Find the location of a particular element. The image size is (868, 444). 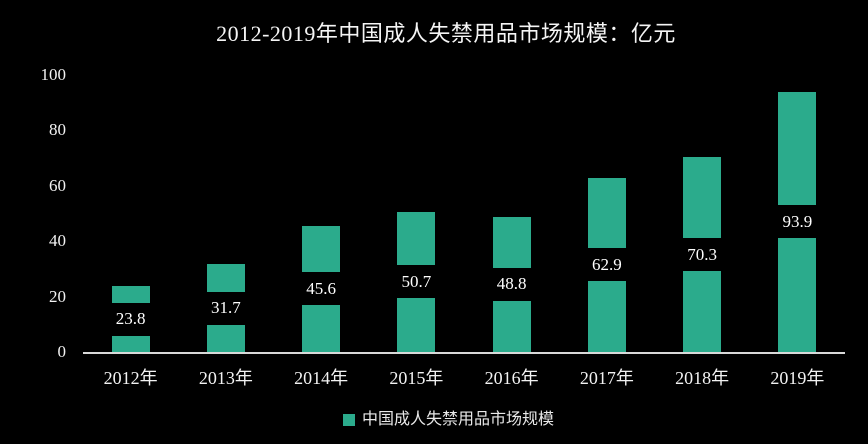

bar-2016年: 48.8 is located at coordinates (511, 284).